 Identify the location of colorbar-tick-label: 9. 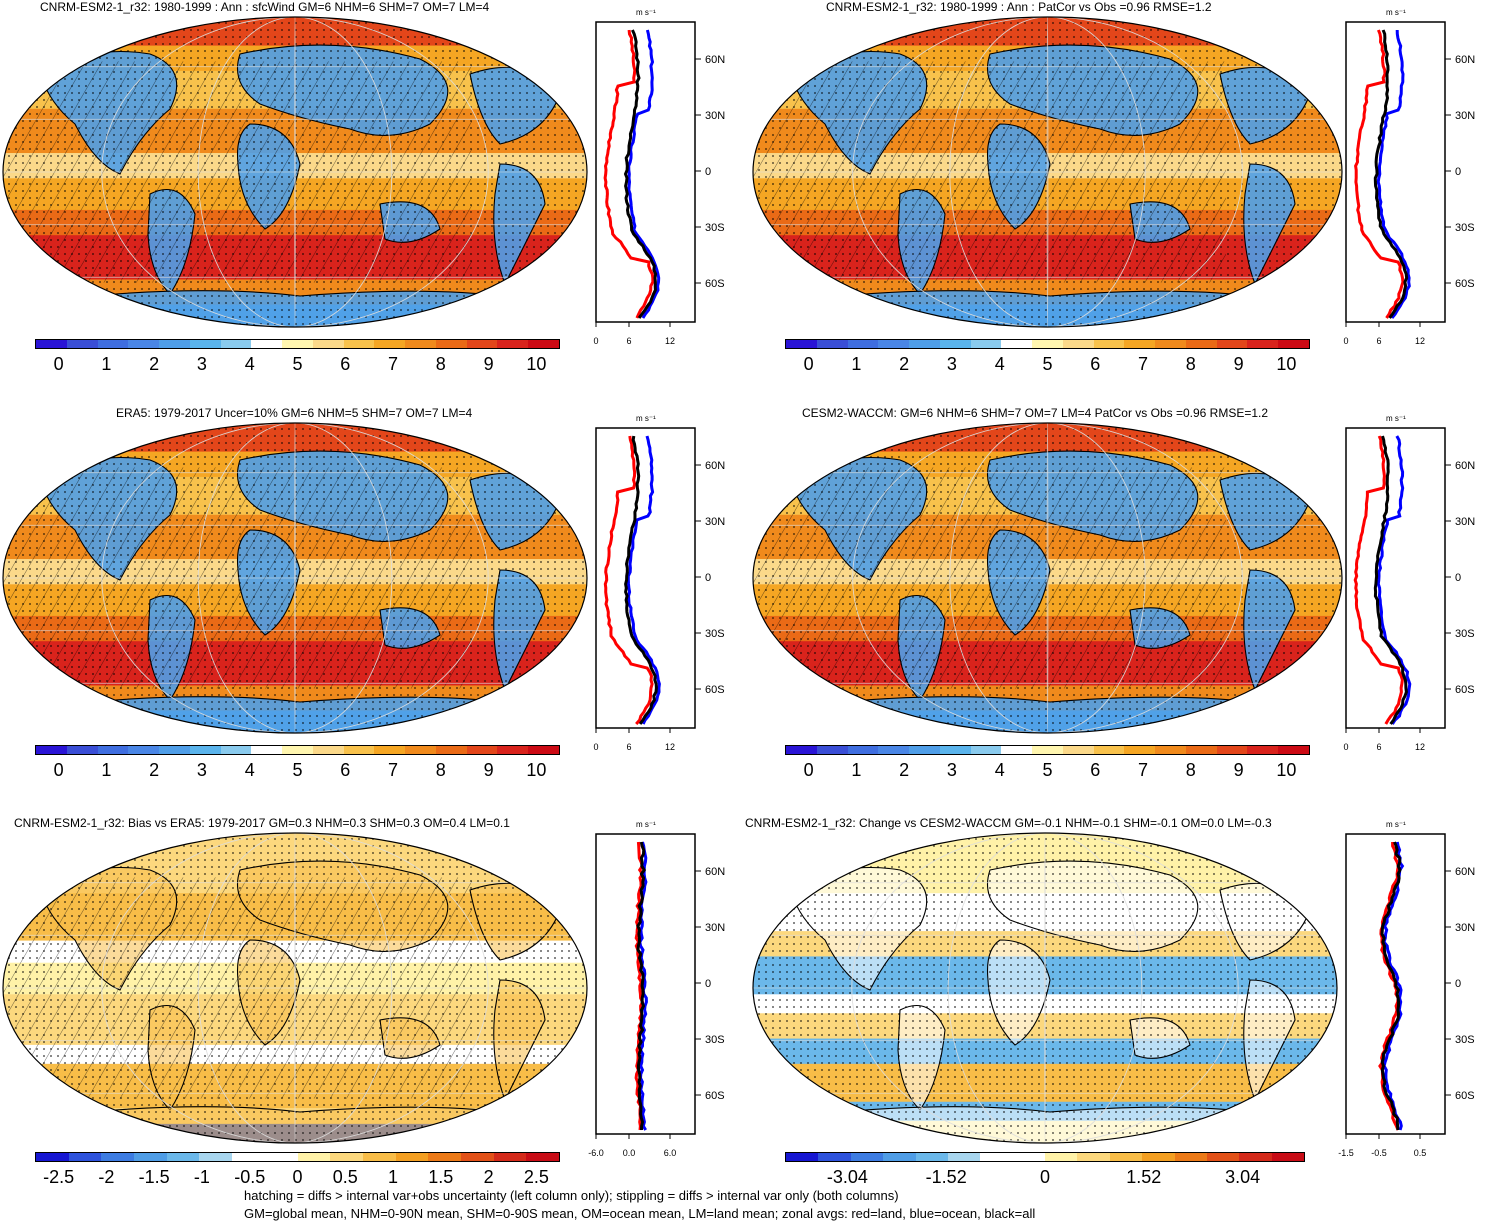
(1238, 364).